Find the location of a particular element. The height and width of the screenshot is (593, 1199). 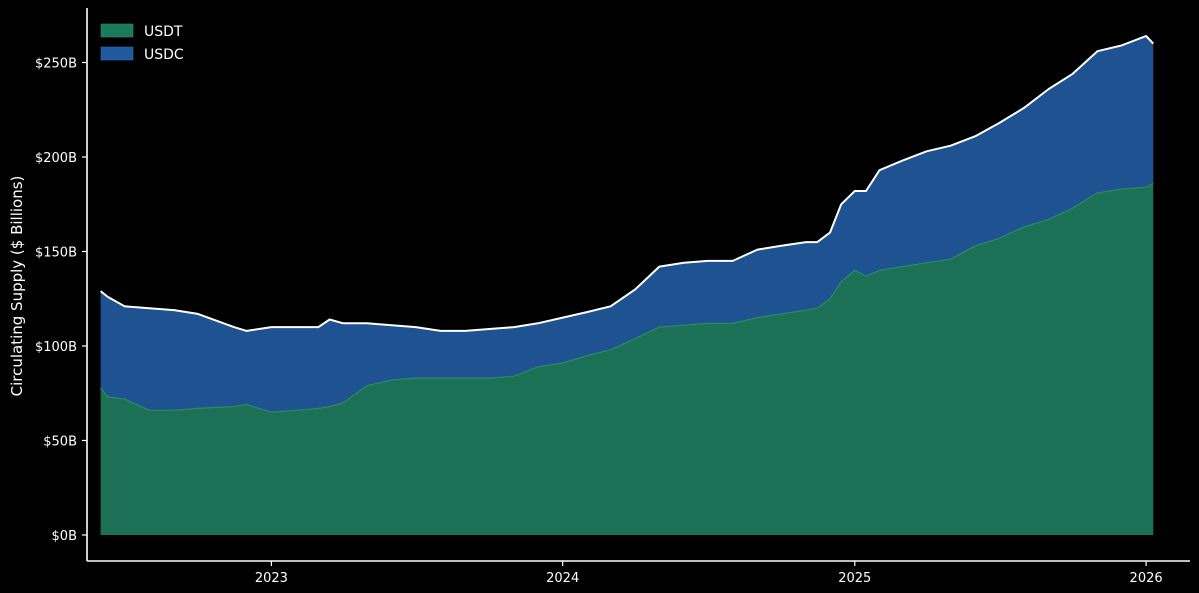

x-tick-label: 2024 is located at coordinates (562, 578).